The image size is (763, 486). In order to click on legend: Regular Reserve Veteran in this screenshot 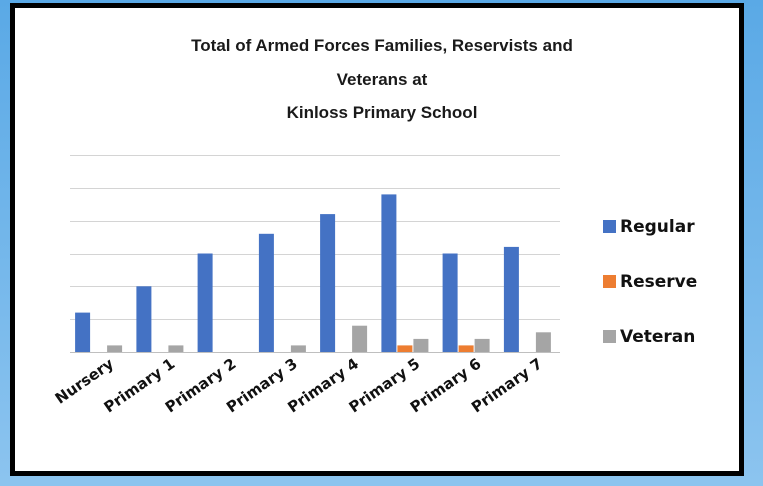, I will do `click(650, 282)`.